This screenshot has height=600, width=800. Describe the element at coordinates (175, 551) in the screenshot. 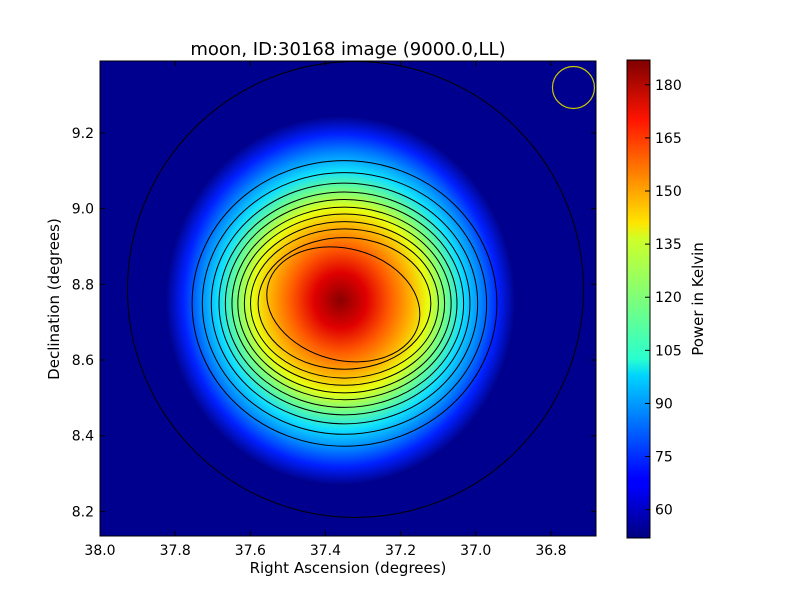

I see `x-tick-label: 37.8` at that location.